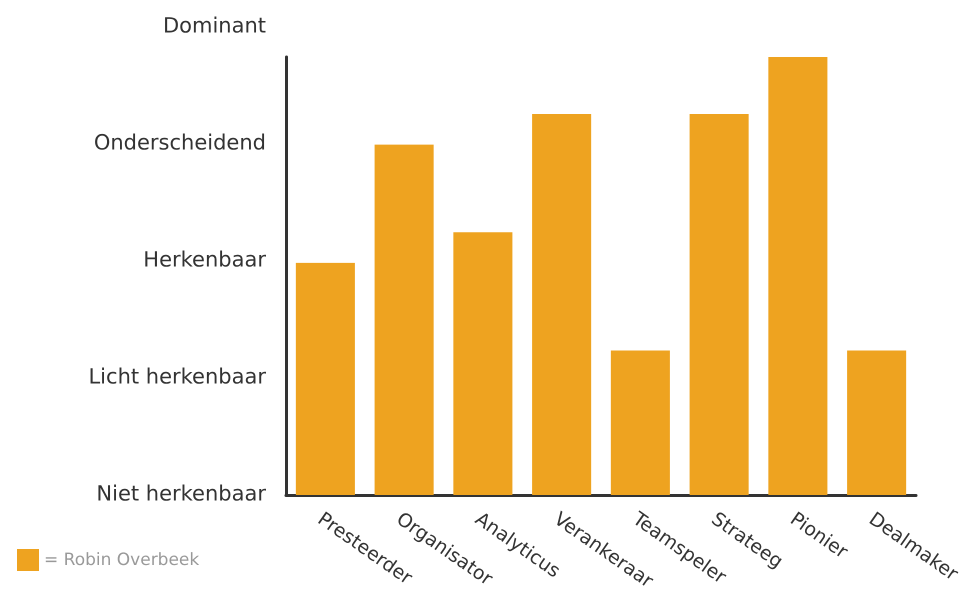 The height and width of the screenshot is (594, 978). What do you see at coordinates (181, 494) in the screenshot?
I see `text: Niet herkenbaar` at bounding box center [181, 494].